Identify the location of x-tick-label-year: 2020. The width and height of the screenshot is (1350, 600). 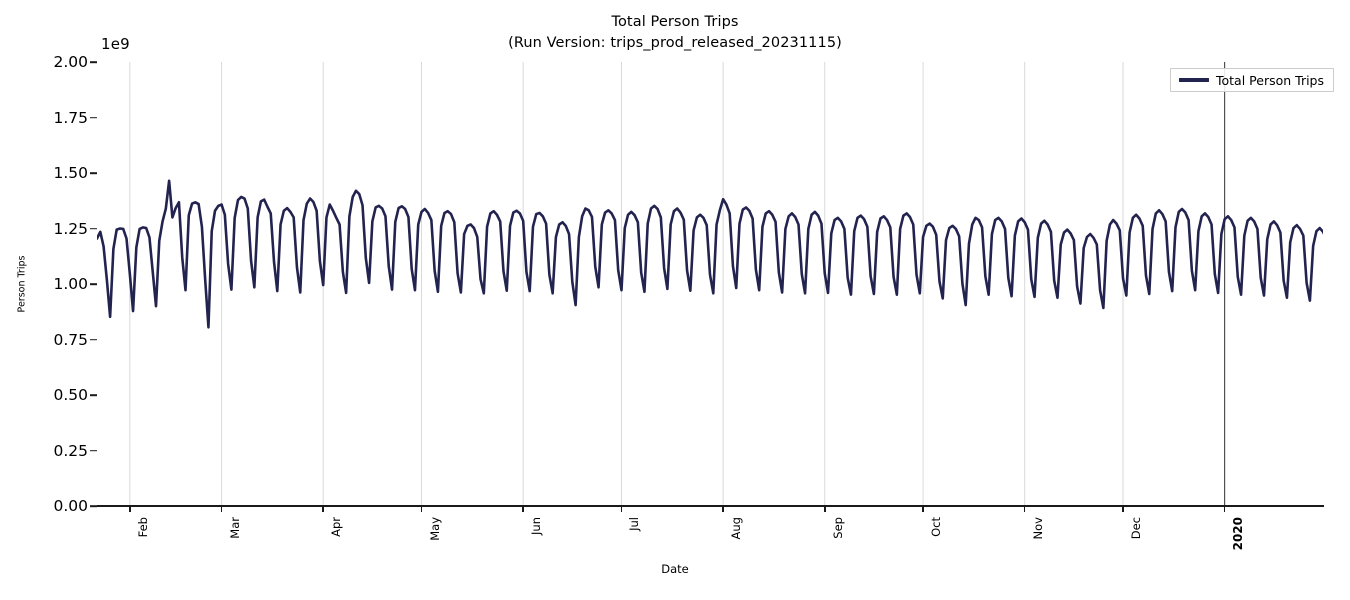
(1237, 534).